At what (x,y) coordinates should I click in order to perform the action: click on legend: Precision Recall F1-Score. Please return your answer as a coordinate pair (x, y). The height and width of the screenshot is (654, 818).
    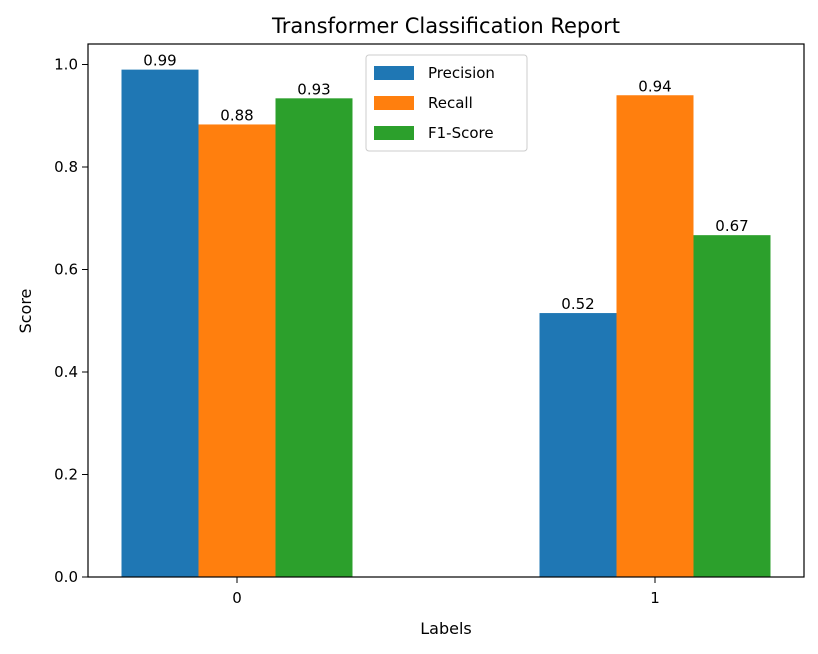
    Looking at the image, I should click on (446, 103).